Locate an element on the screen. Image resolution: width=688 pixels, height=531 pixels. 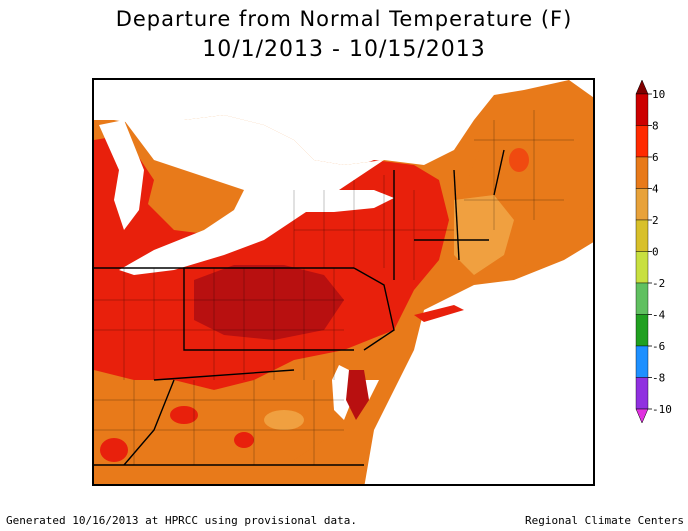
wv-red-patch is located at coordinates (114, 450).